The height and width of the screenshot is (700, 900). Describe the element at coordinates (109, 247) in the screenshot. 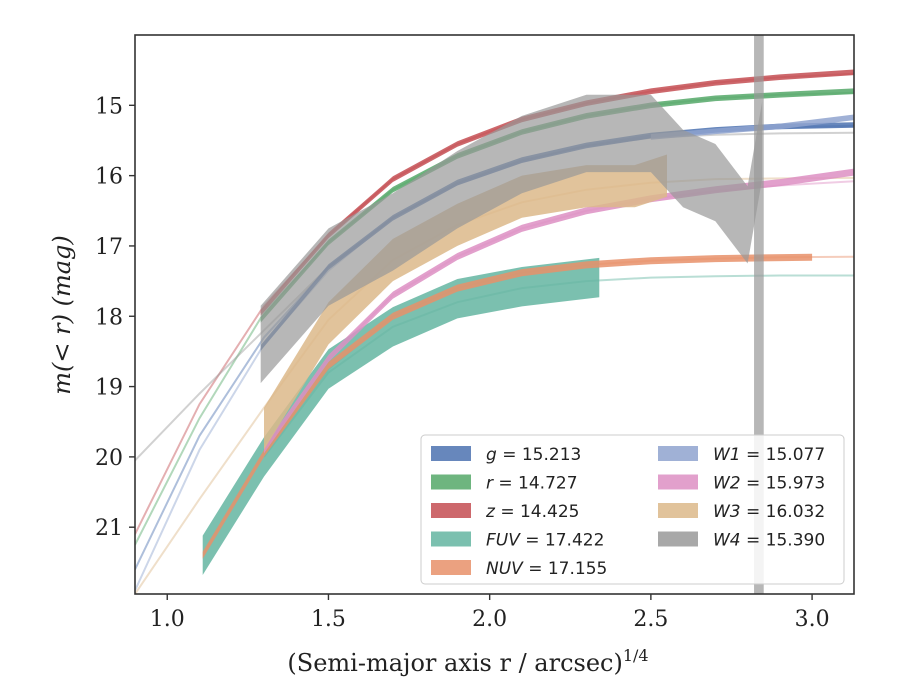

I see `y-tick-label: 17` at that location.